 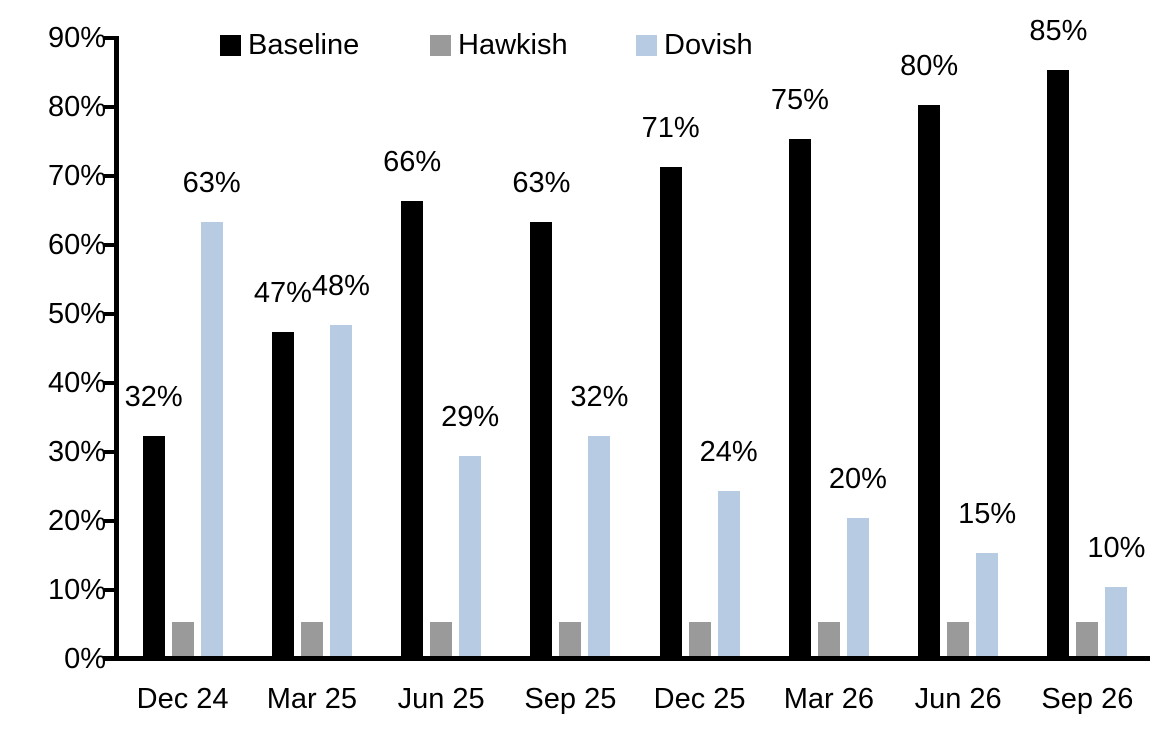 I want to click on y-tick-label-20-: 20%, so click(x=76, y=520).